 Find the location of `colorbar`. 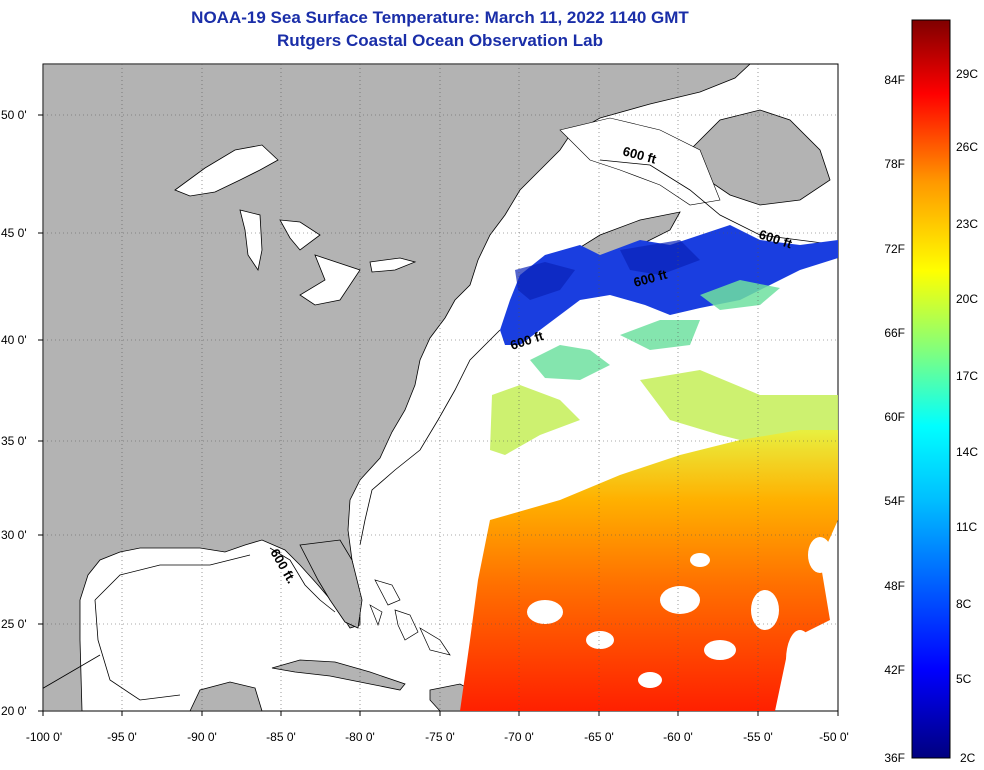

colorbar is located at coordinates (931, 389).